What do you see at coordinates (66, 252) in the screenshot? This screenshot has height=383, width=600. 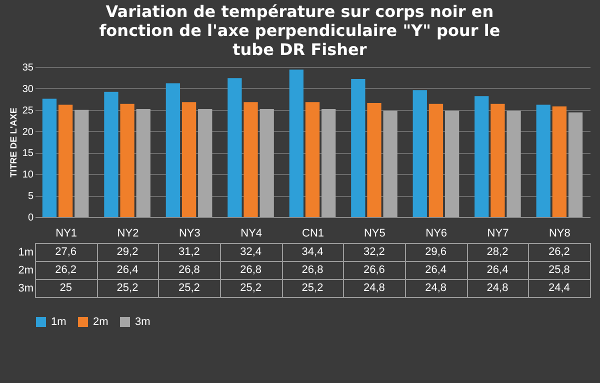 I see `data-label: 27,6` at bounding box center [66, 252].